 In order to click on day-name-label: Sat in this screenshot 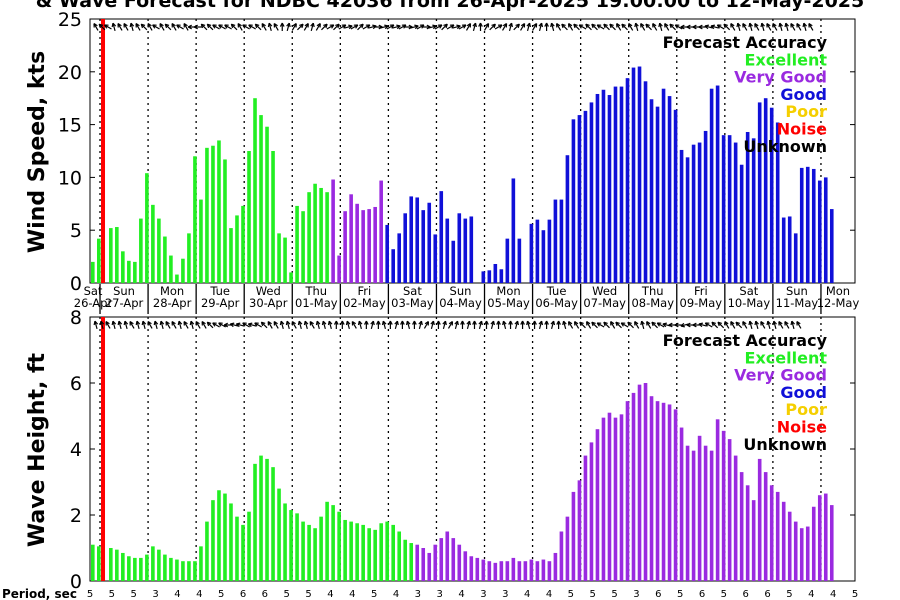, I will do `click(748, 291)`.